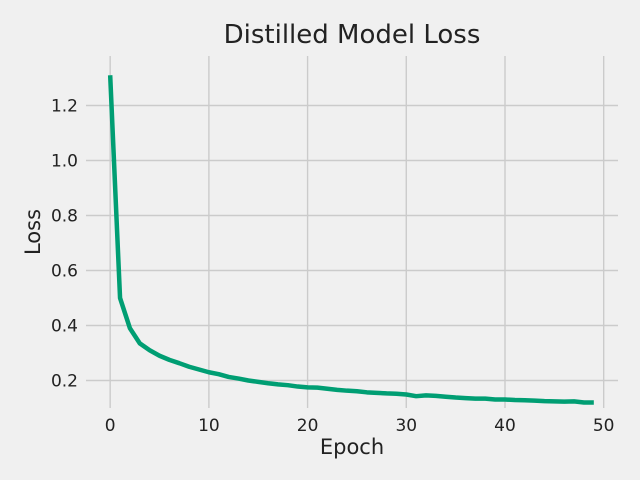 The image size is (640, 480). Describe the element at coordinates (406, 426) in the screenshot. I see `x-tick-label: 30` at that location.